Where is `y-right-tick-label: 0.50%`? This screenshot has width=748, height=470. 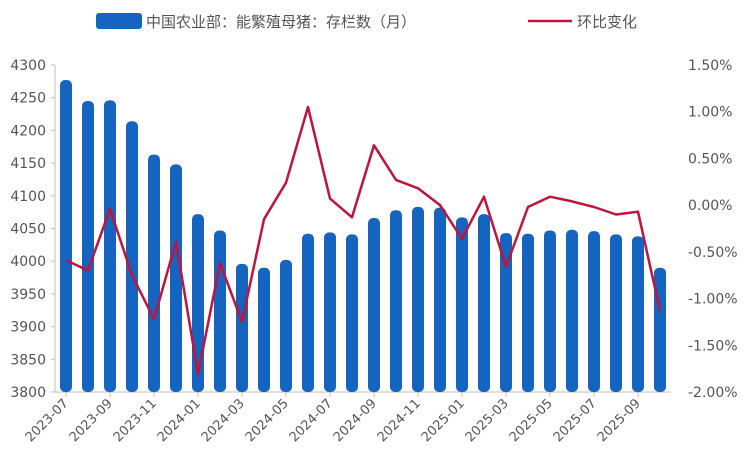 y-right-tick-label: 0.50% is located at coordinates (710, 159).